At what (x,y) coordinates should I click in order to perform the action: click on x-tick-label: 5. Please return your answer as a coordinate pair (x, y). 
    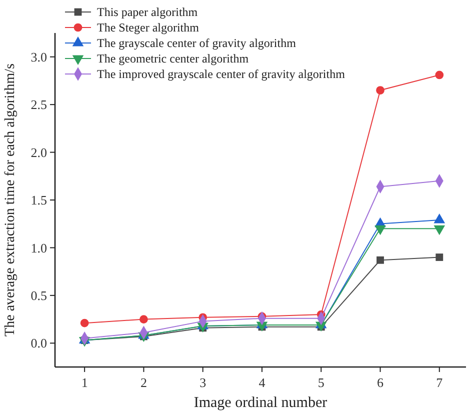
    Looking at the image, I should click on (321, 382).